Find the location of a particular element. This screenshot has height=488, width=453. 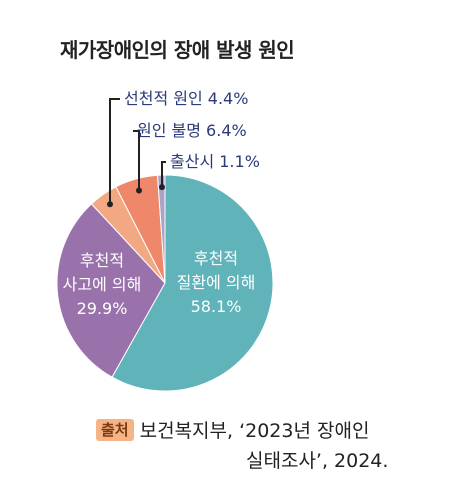

source-line-2: 실태조사’, 2024. is located at coordinates (317, 461).